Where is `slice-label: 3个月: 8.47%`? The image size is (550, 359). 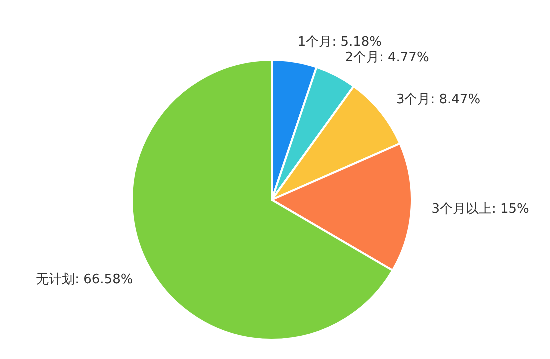 slice-label: 3个月: 8.47% is located at coordinates (438, 100).